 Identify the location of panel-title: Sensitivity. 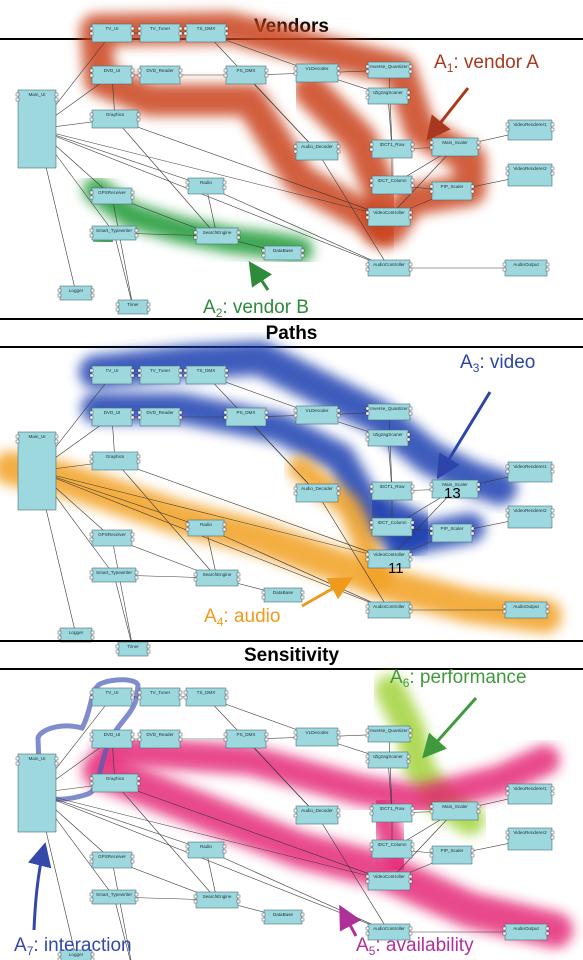
(291, 655).